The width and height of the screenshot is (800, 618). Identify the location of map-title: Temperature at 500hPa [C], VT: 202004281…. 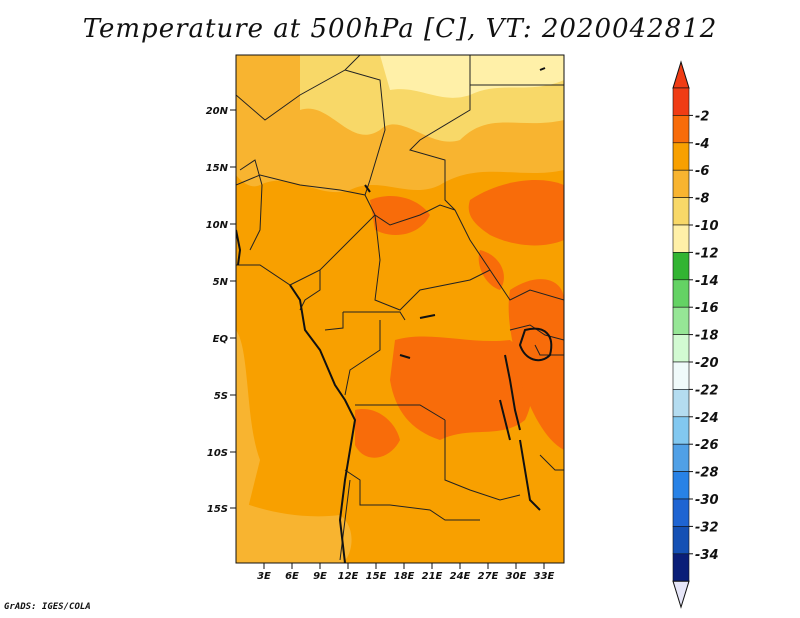
(400, 29).